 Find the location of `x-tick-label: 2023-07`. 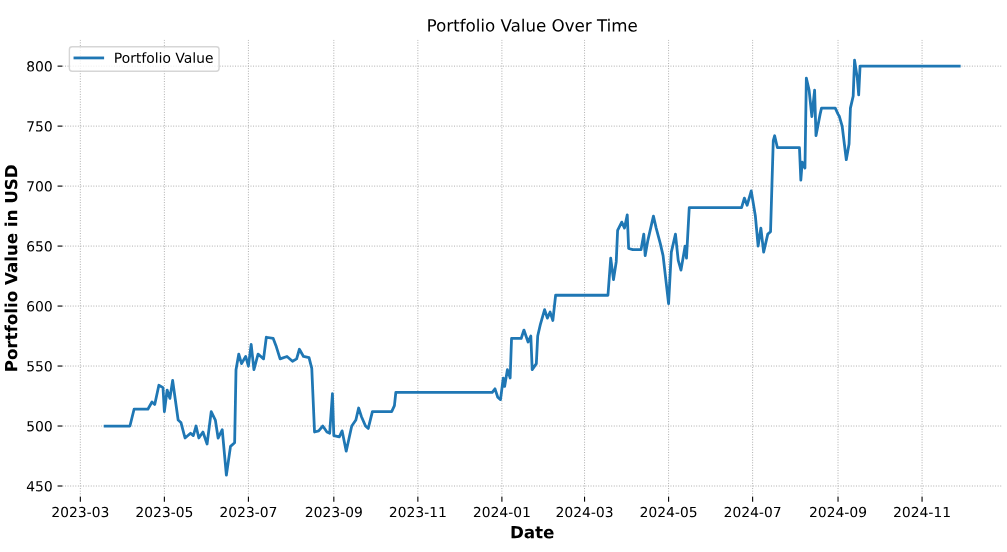

x-tick-label: 2023-07 is located at coordinates (248, 512).